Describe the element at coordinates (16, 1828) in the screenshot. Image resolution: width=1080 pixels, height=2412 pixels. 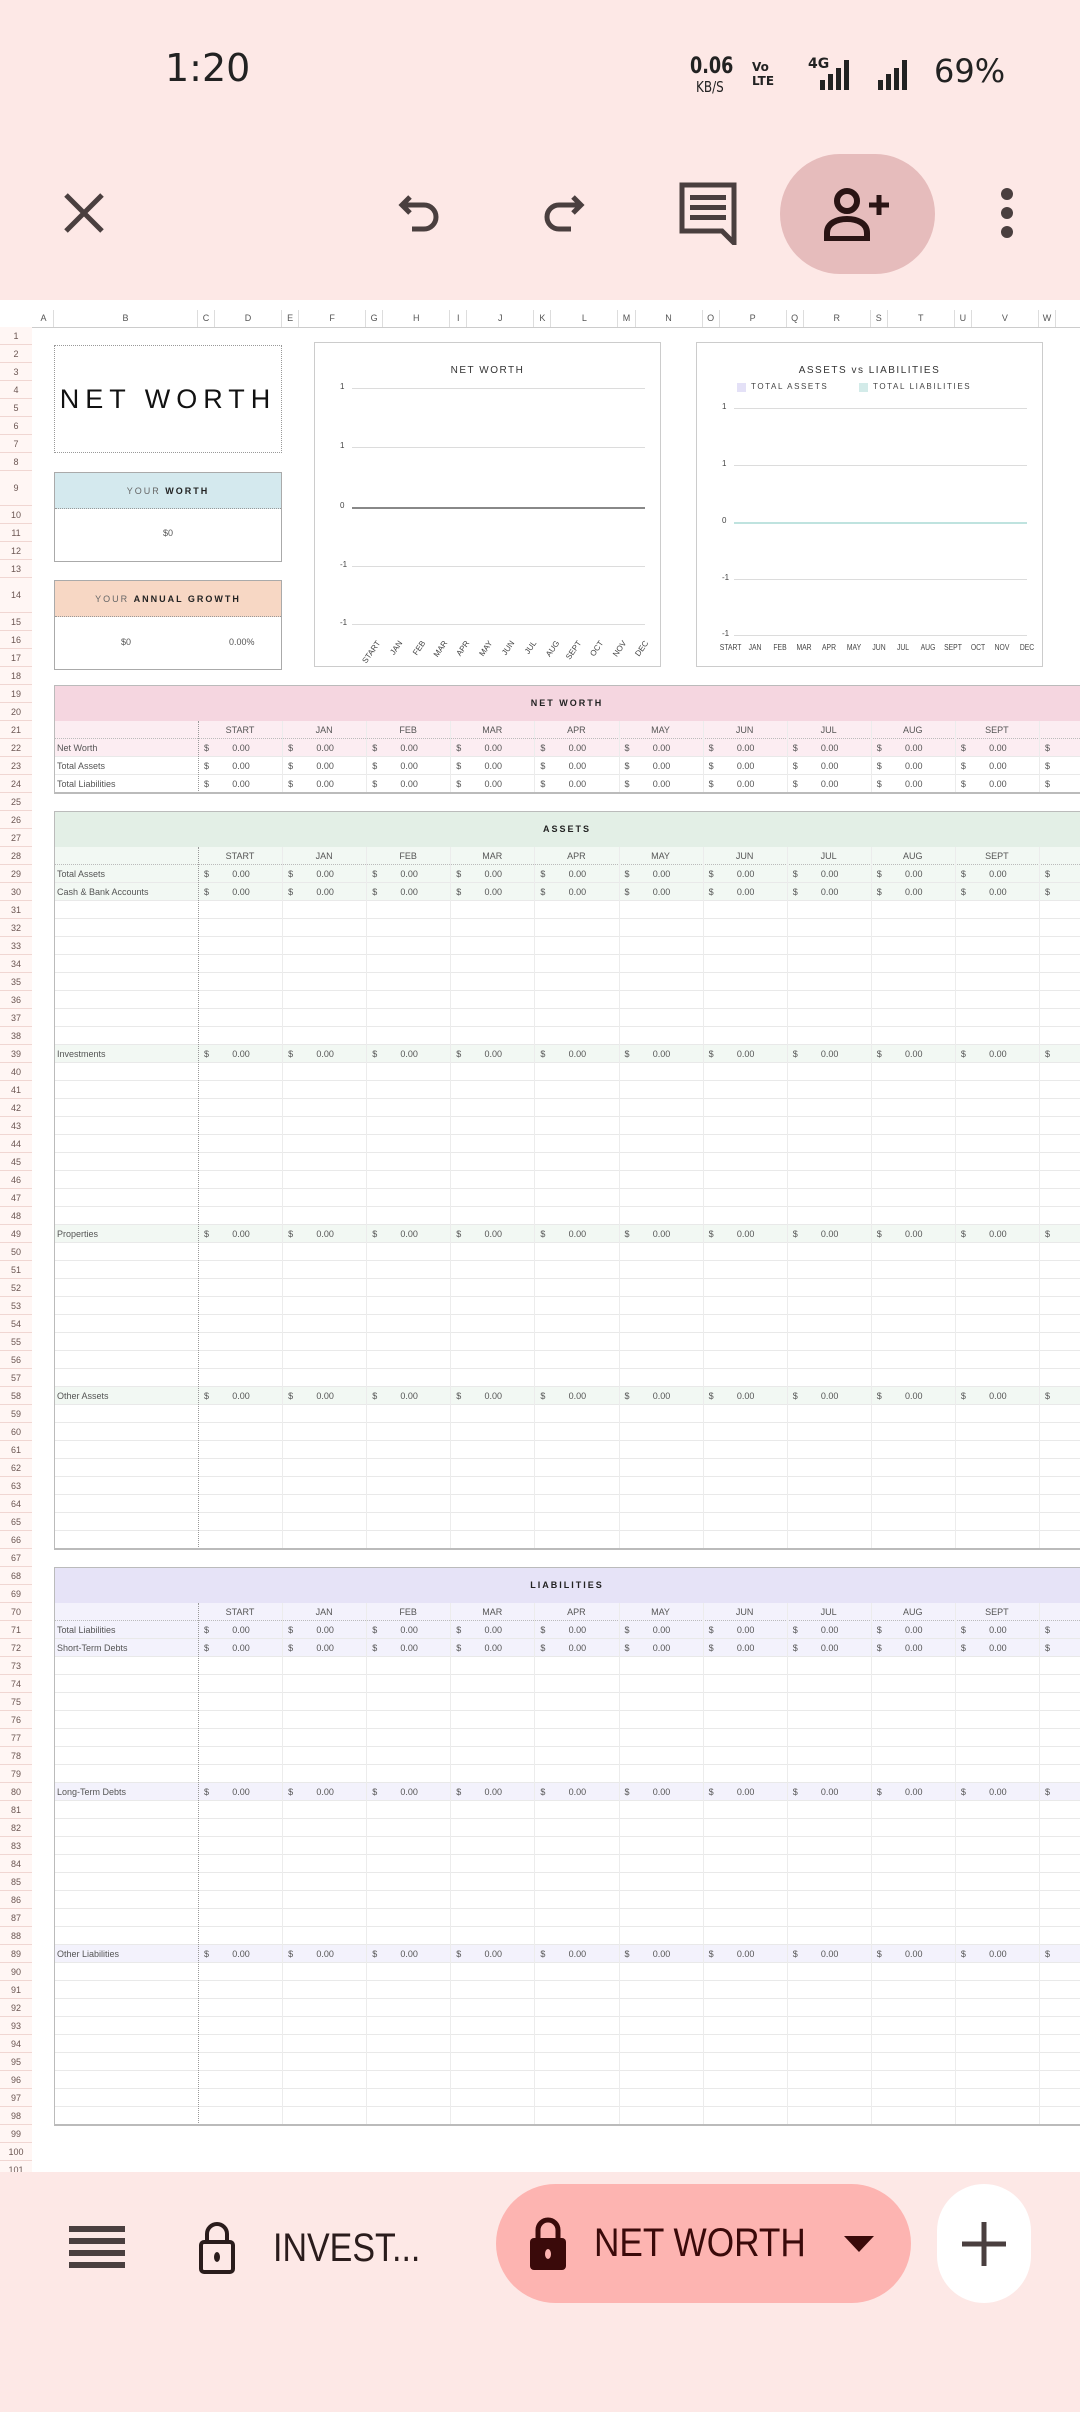
I see `row-header: 82` at that location.